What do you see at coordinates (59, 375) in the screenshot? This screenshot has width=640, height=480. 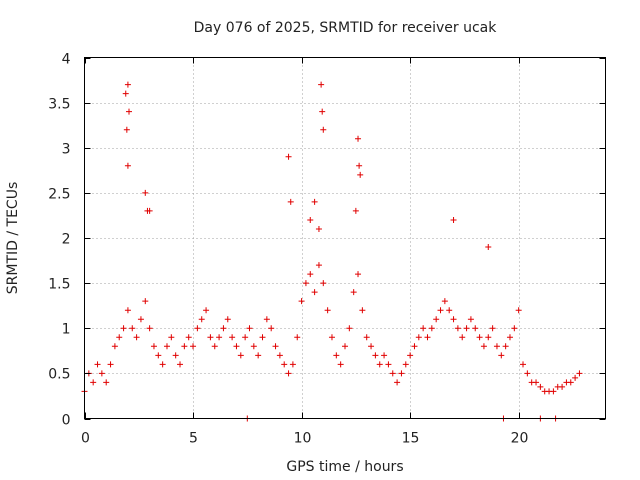 I see `y-tick-label: 0.5` at bounding box center [59, 375].